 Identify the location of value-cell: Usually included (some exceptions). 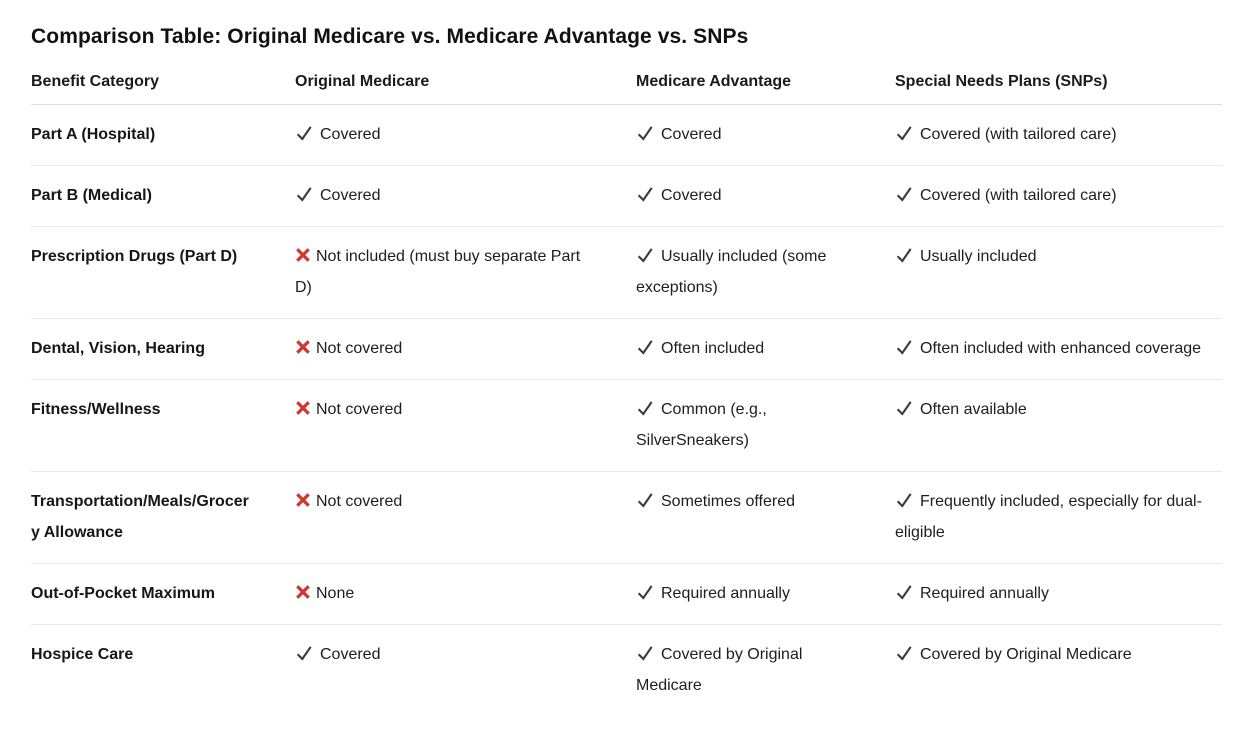
(765, 272).